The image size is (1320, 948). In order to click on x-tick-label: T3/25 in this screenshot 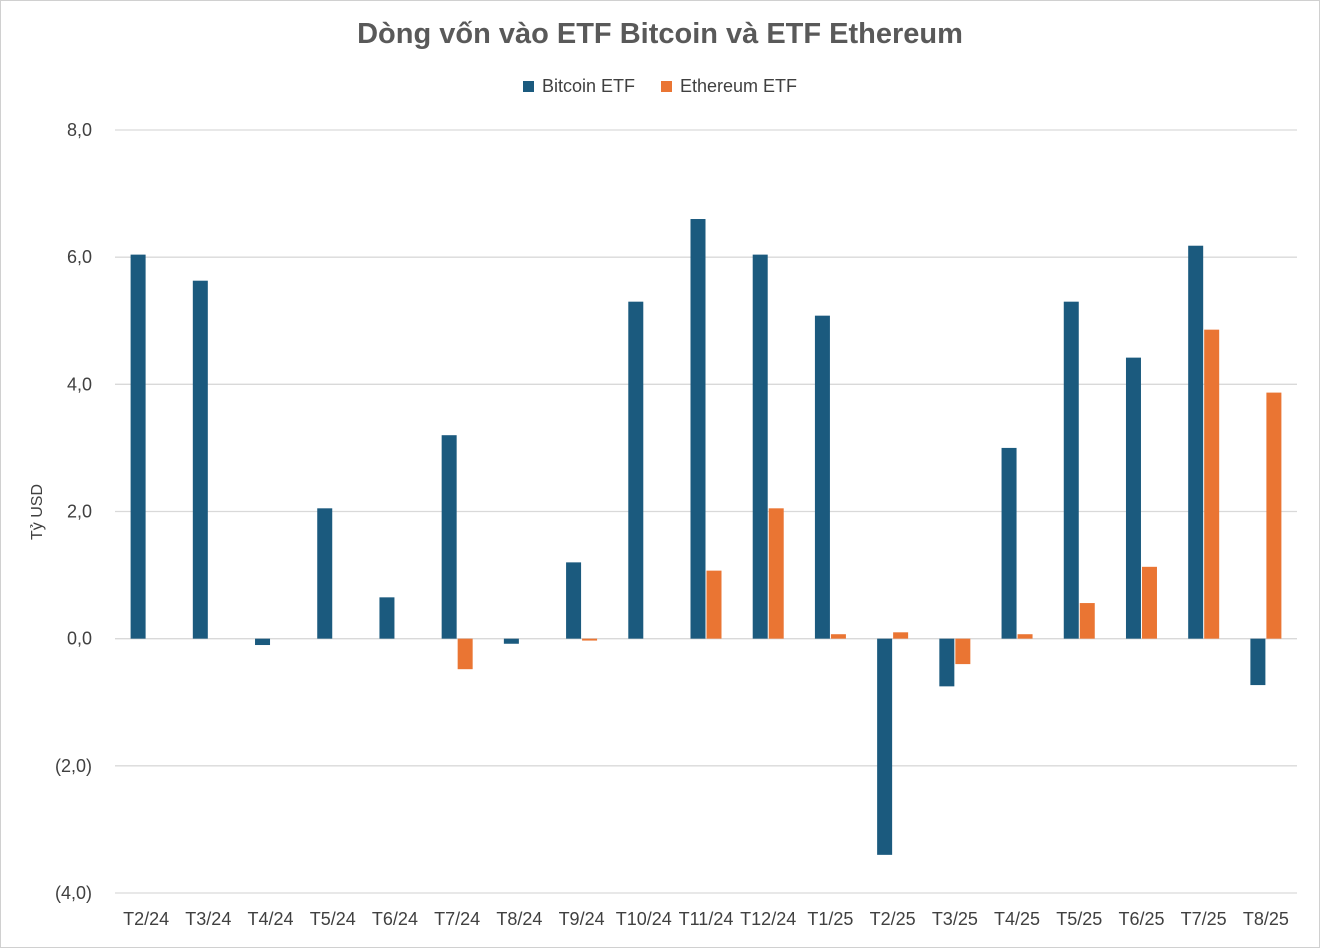, I will do `click(955, 919)`.